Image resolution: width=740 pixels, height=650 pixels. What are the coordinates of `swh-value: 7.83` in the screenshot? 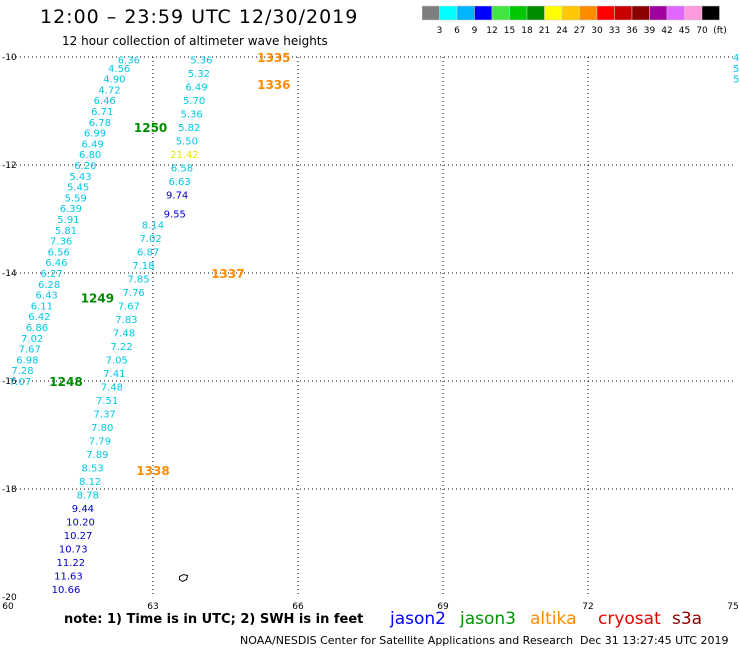 It's located at (126, 320).